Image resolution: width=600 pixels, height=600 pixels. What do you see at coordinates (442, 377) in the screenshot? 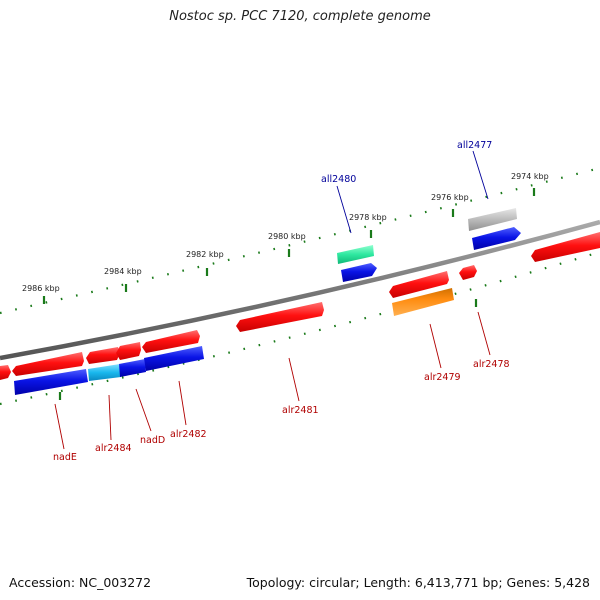
I see `gene-label-alr2479: alr2479` at bounding box center [442, 377].